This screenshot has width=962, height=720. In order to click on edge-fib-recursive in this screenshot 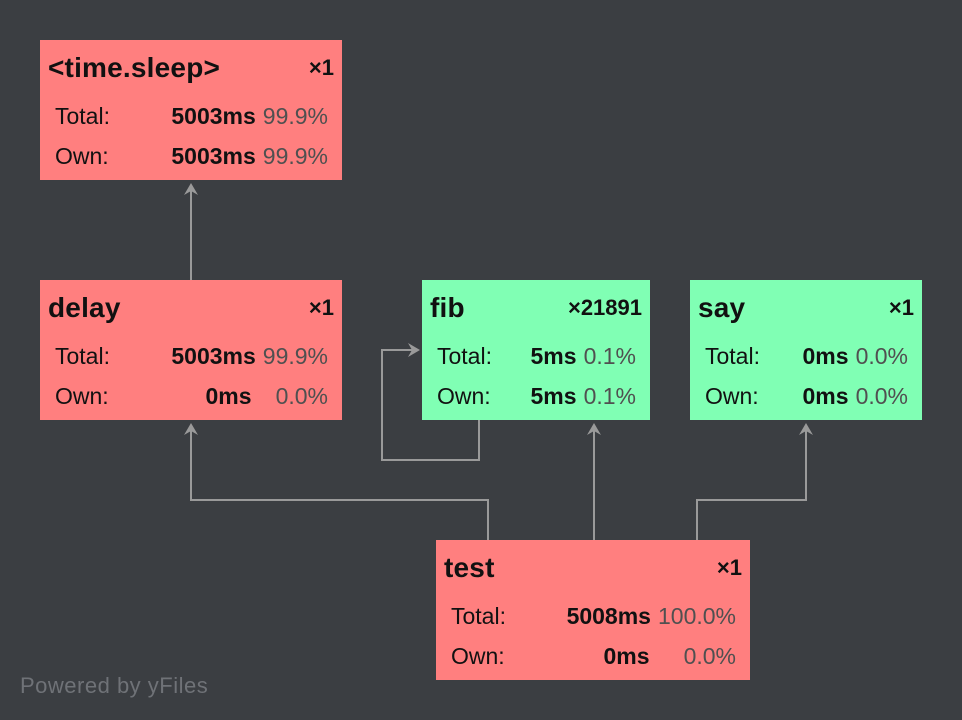, I will do `click(430, 402)`.